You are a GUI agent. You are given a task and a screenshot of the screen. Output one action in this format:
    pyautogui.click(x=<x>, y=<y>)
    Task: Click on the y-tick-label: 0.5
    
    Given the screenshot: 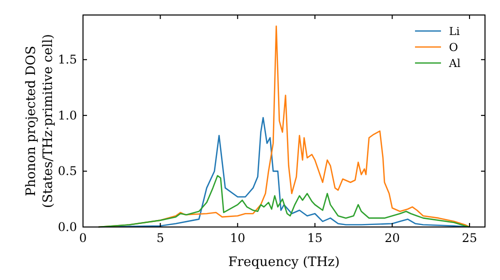 What is the action you would take?
    pyautogui.click(x=67, y=171)
    